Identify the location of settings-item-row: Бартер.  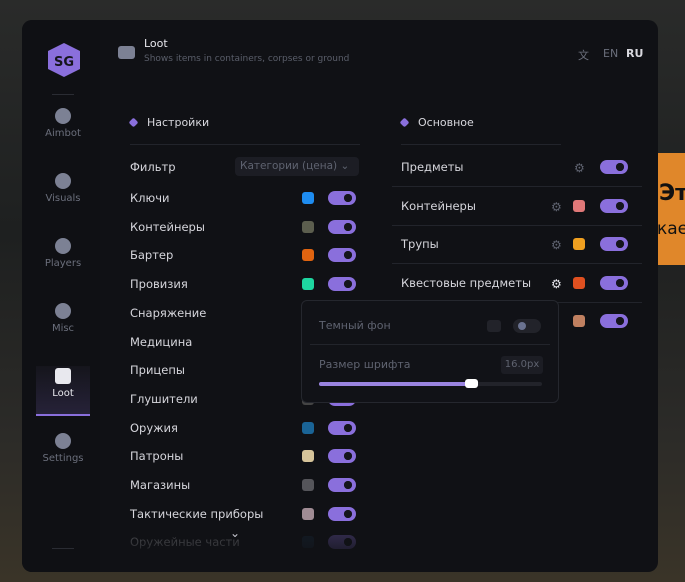
(245, 255).